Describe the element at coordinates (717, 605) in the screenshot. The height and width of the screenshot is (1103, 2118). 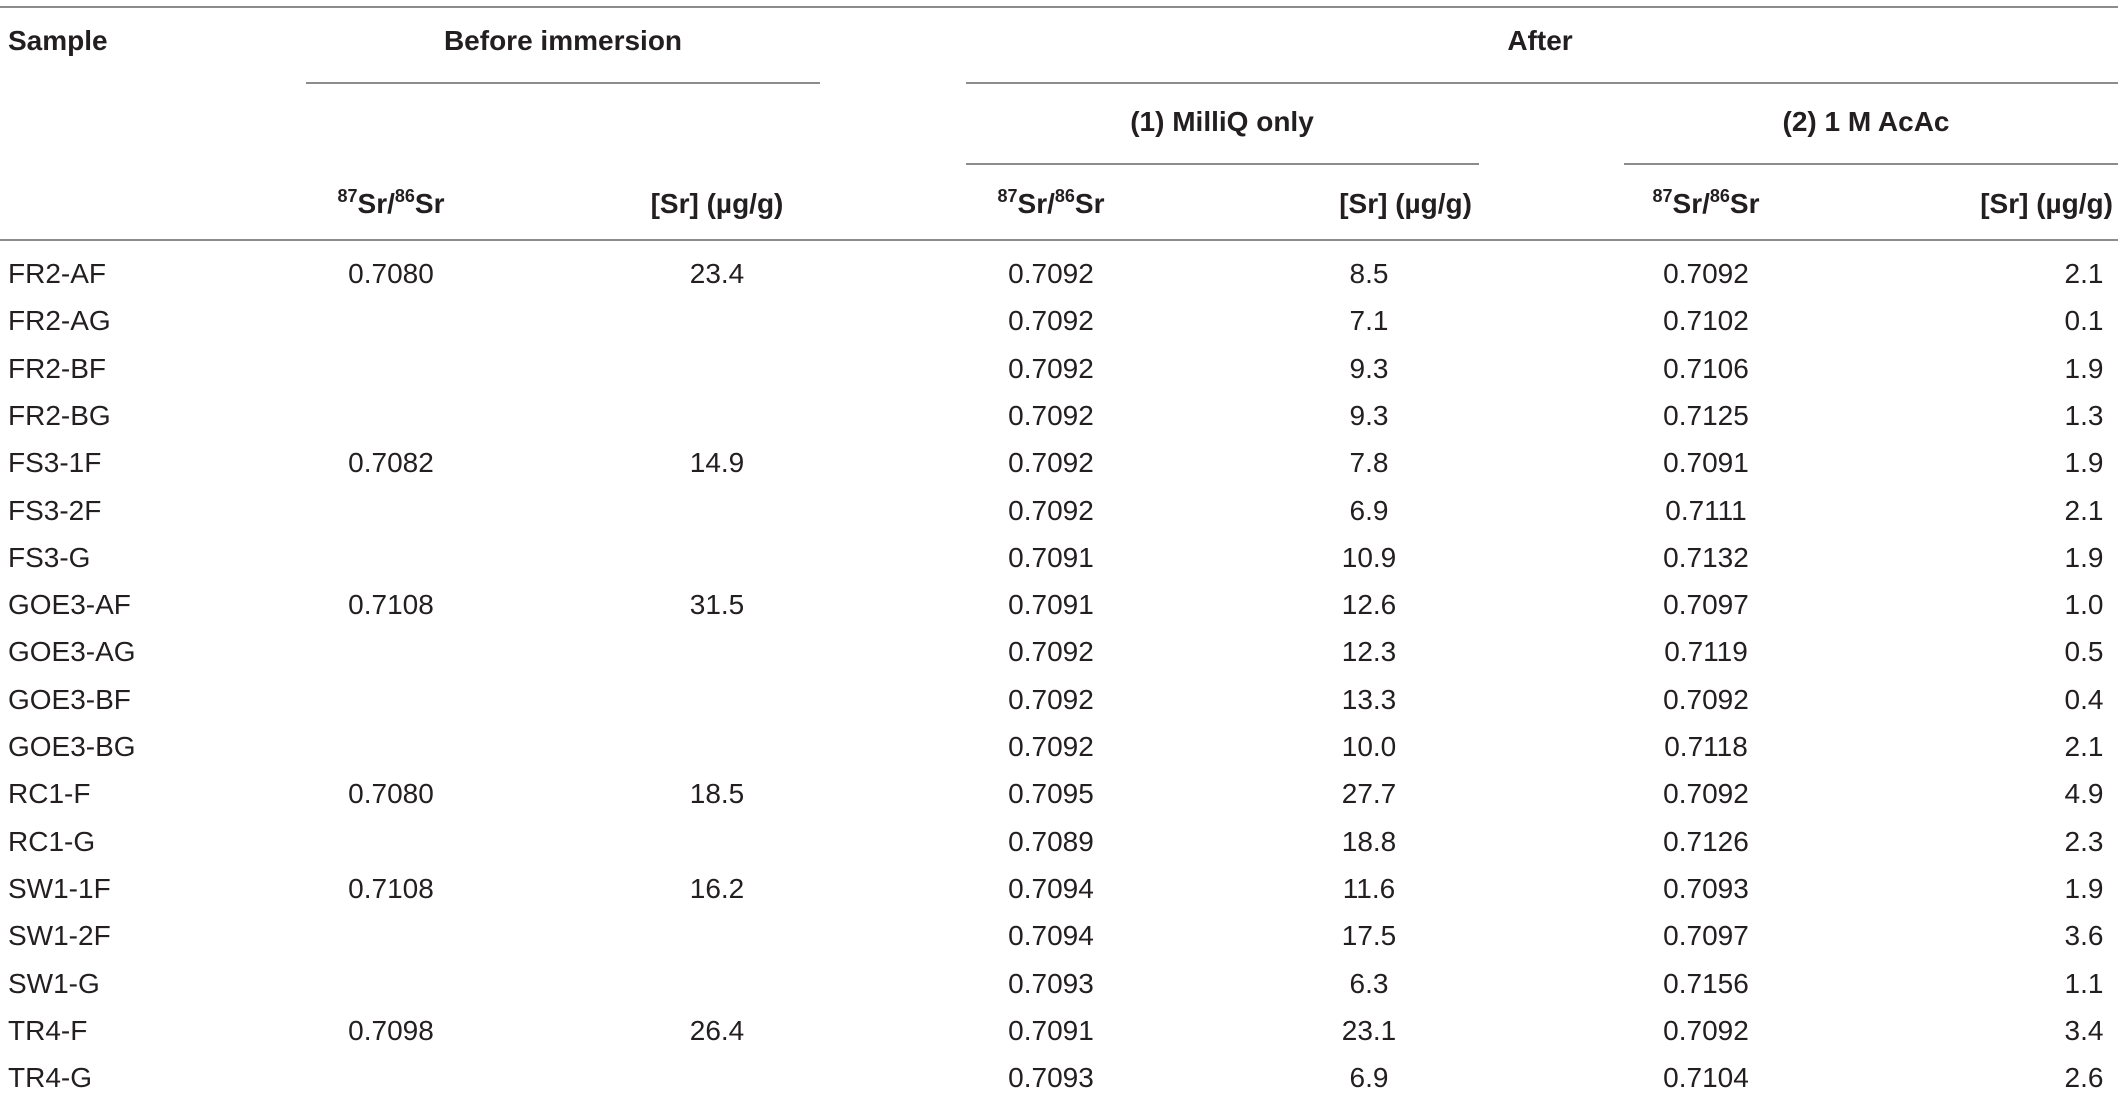
I see `cell-before-sr: 31.5` at that location.